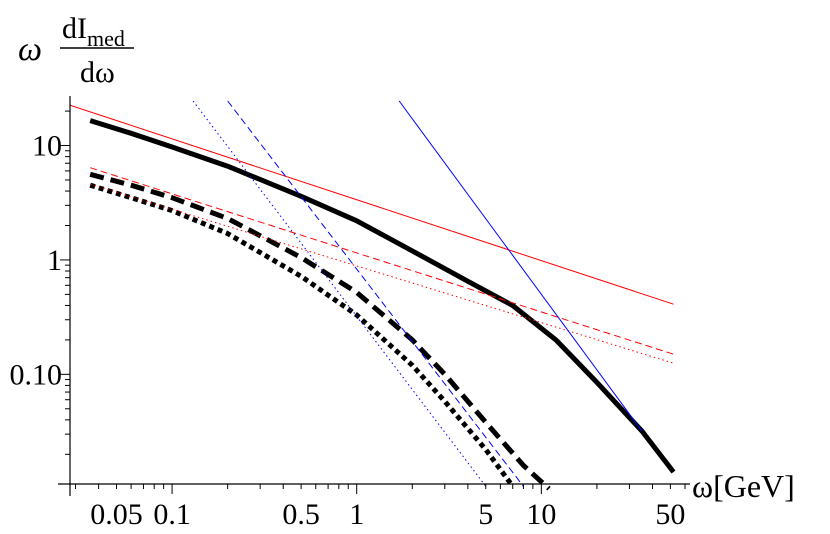  What do you see at coordinates (301, 514) in the screenshot?
I see `x-tick-label: 0.5` at bounding box center [301, 514].